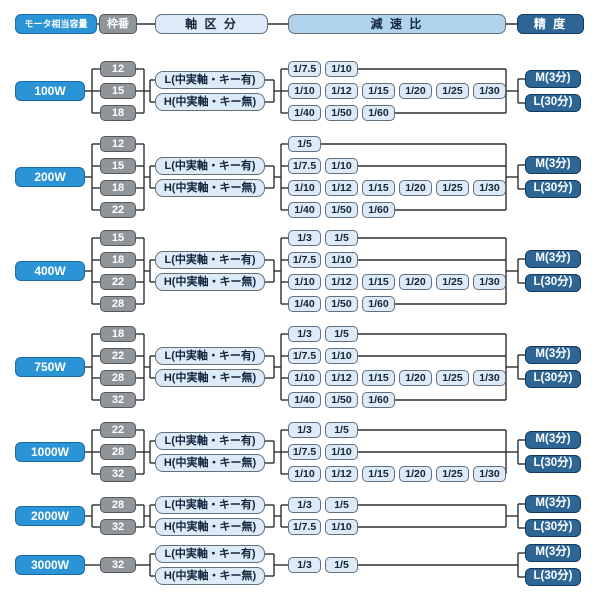 This screenshot has width=600, height=600. Describe the element at coordinates (50, 516) in the screenshot. I see `power-box-2000W: 2000W` at that location.